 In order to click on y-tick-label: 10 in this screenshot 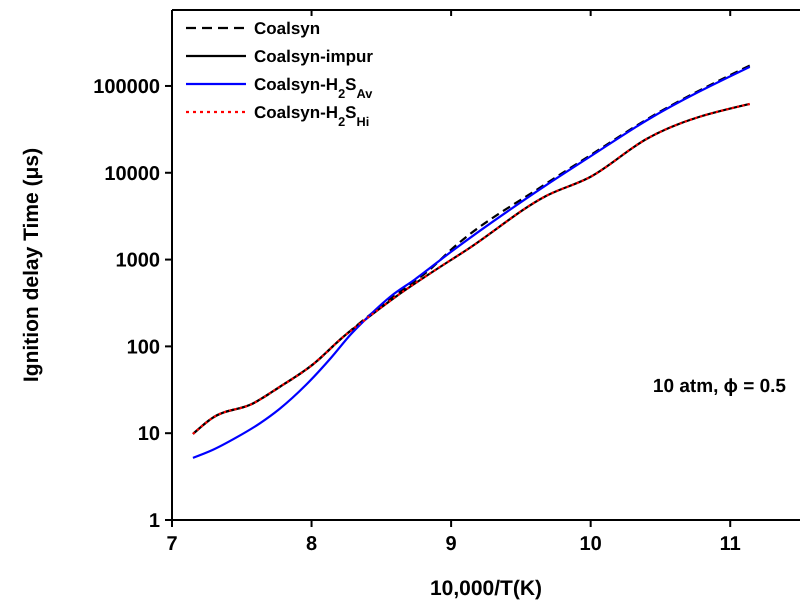, I will do `click(149, 434)`.